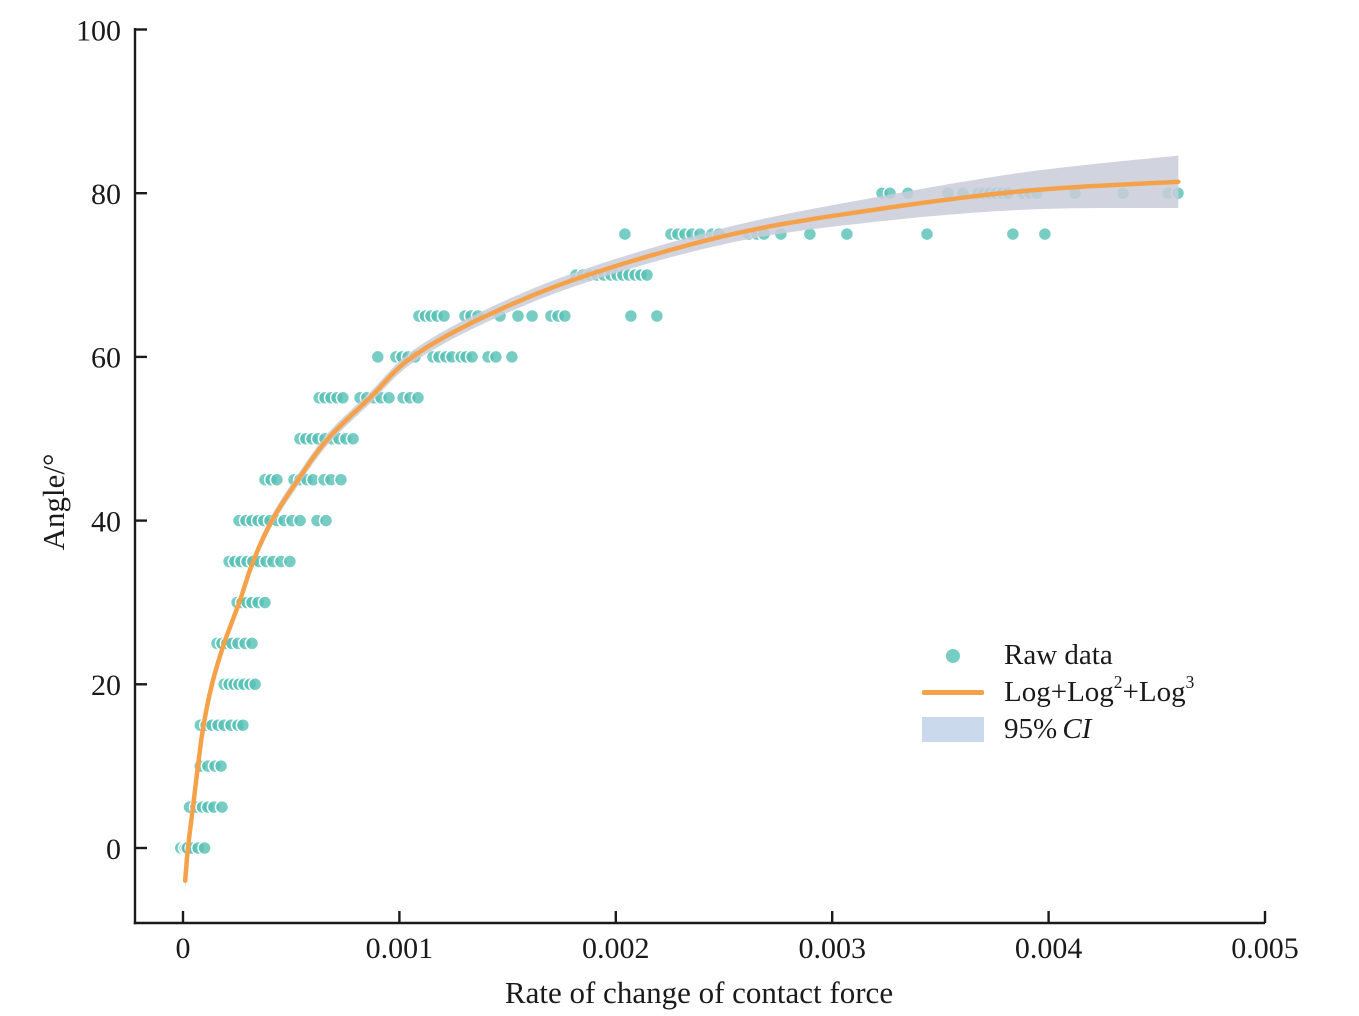 The height and width of the screenshot is (1016, 1359). Describe the element at coordinates (53, 502) in the screenshot. I see `y-axis-label: Angle/°` at that location.